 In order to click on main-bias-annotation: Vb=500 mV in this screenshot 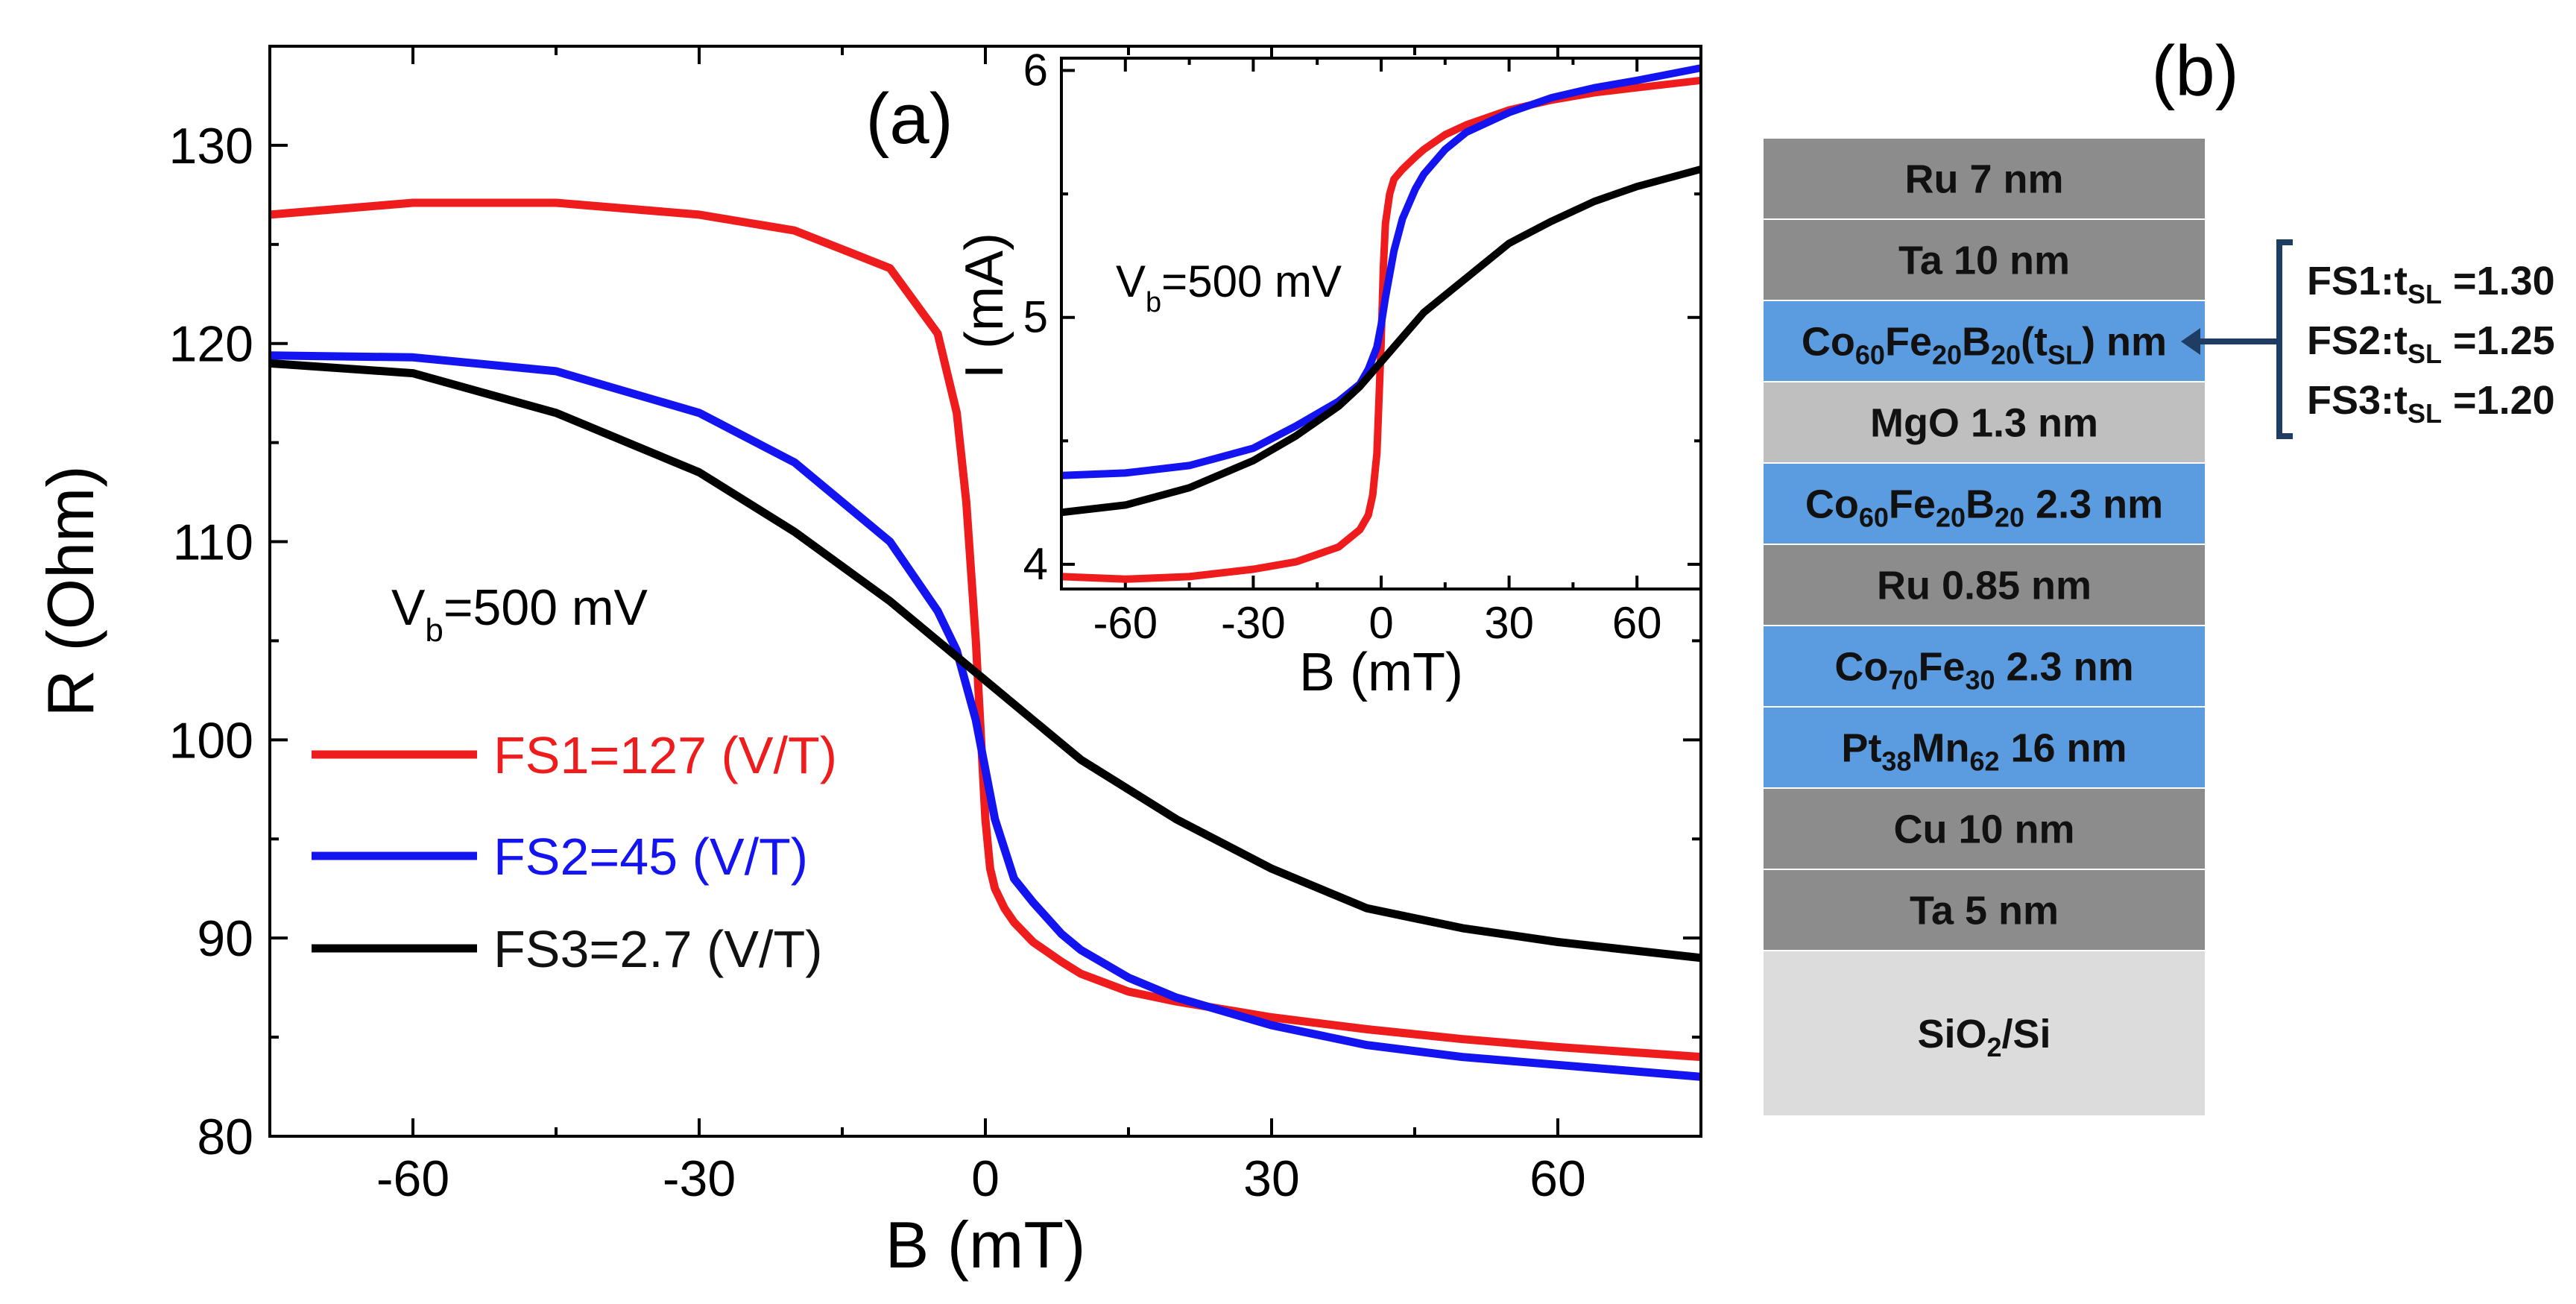, I will do `click(519, 614)`.